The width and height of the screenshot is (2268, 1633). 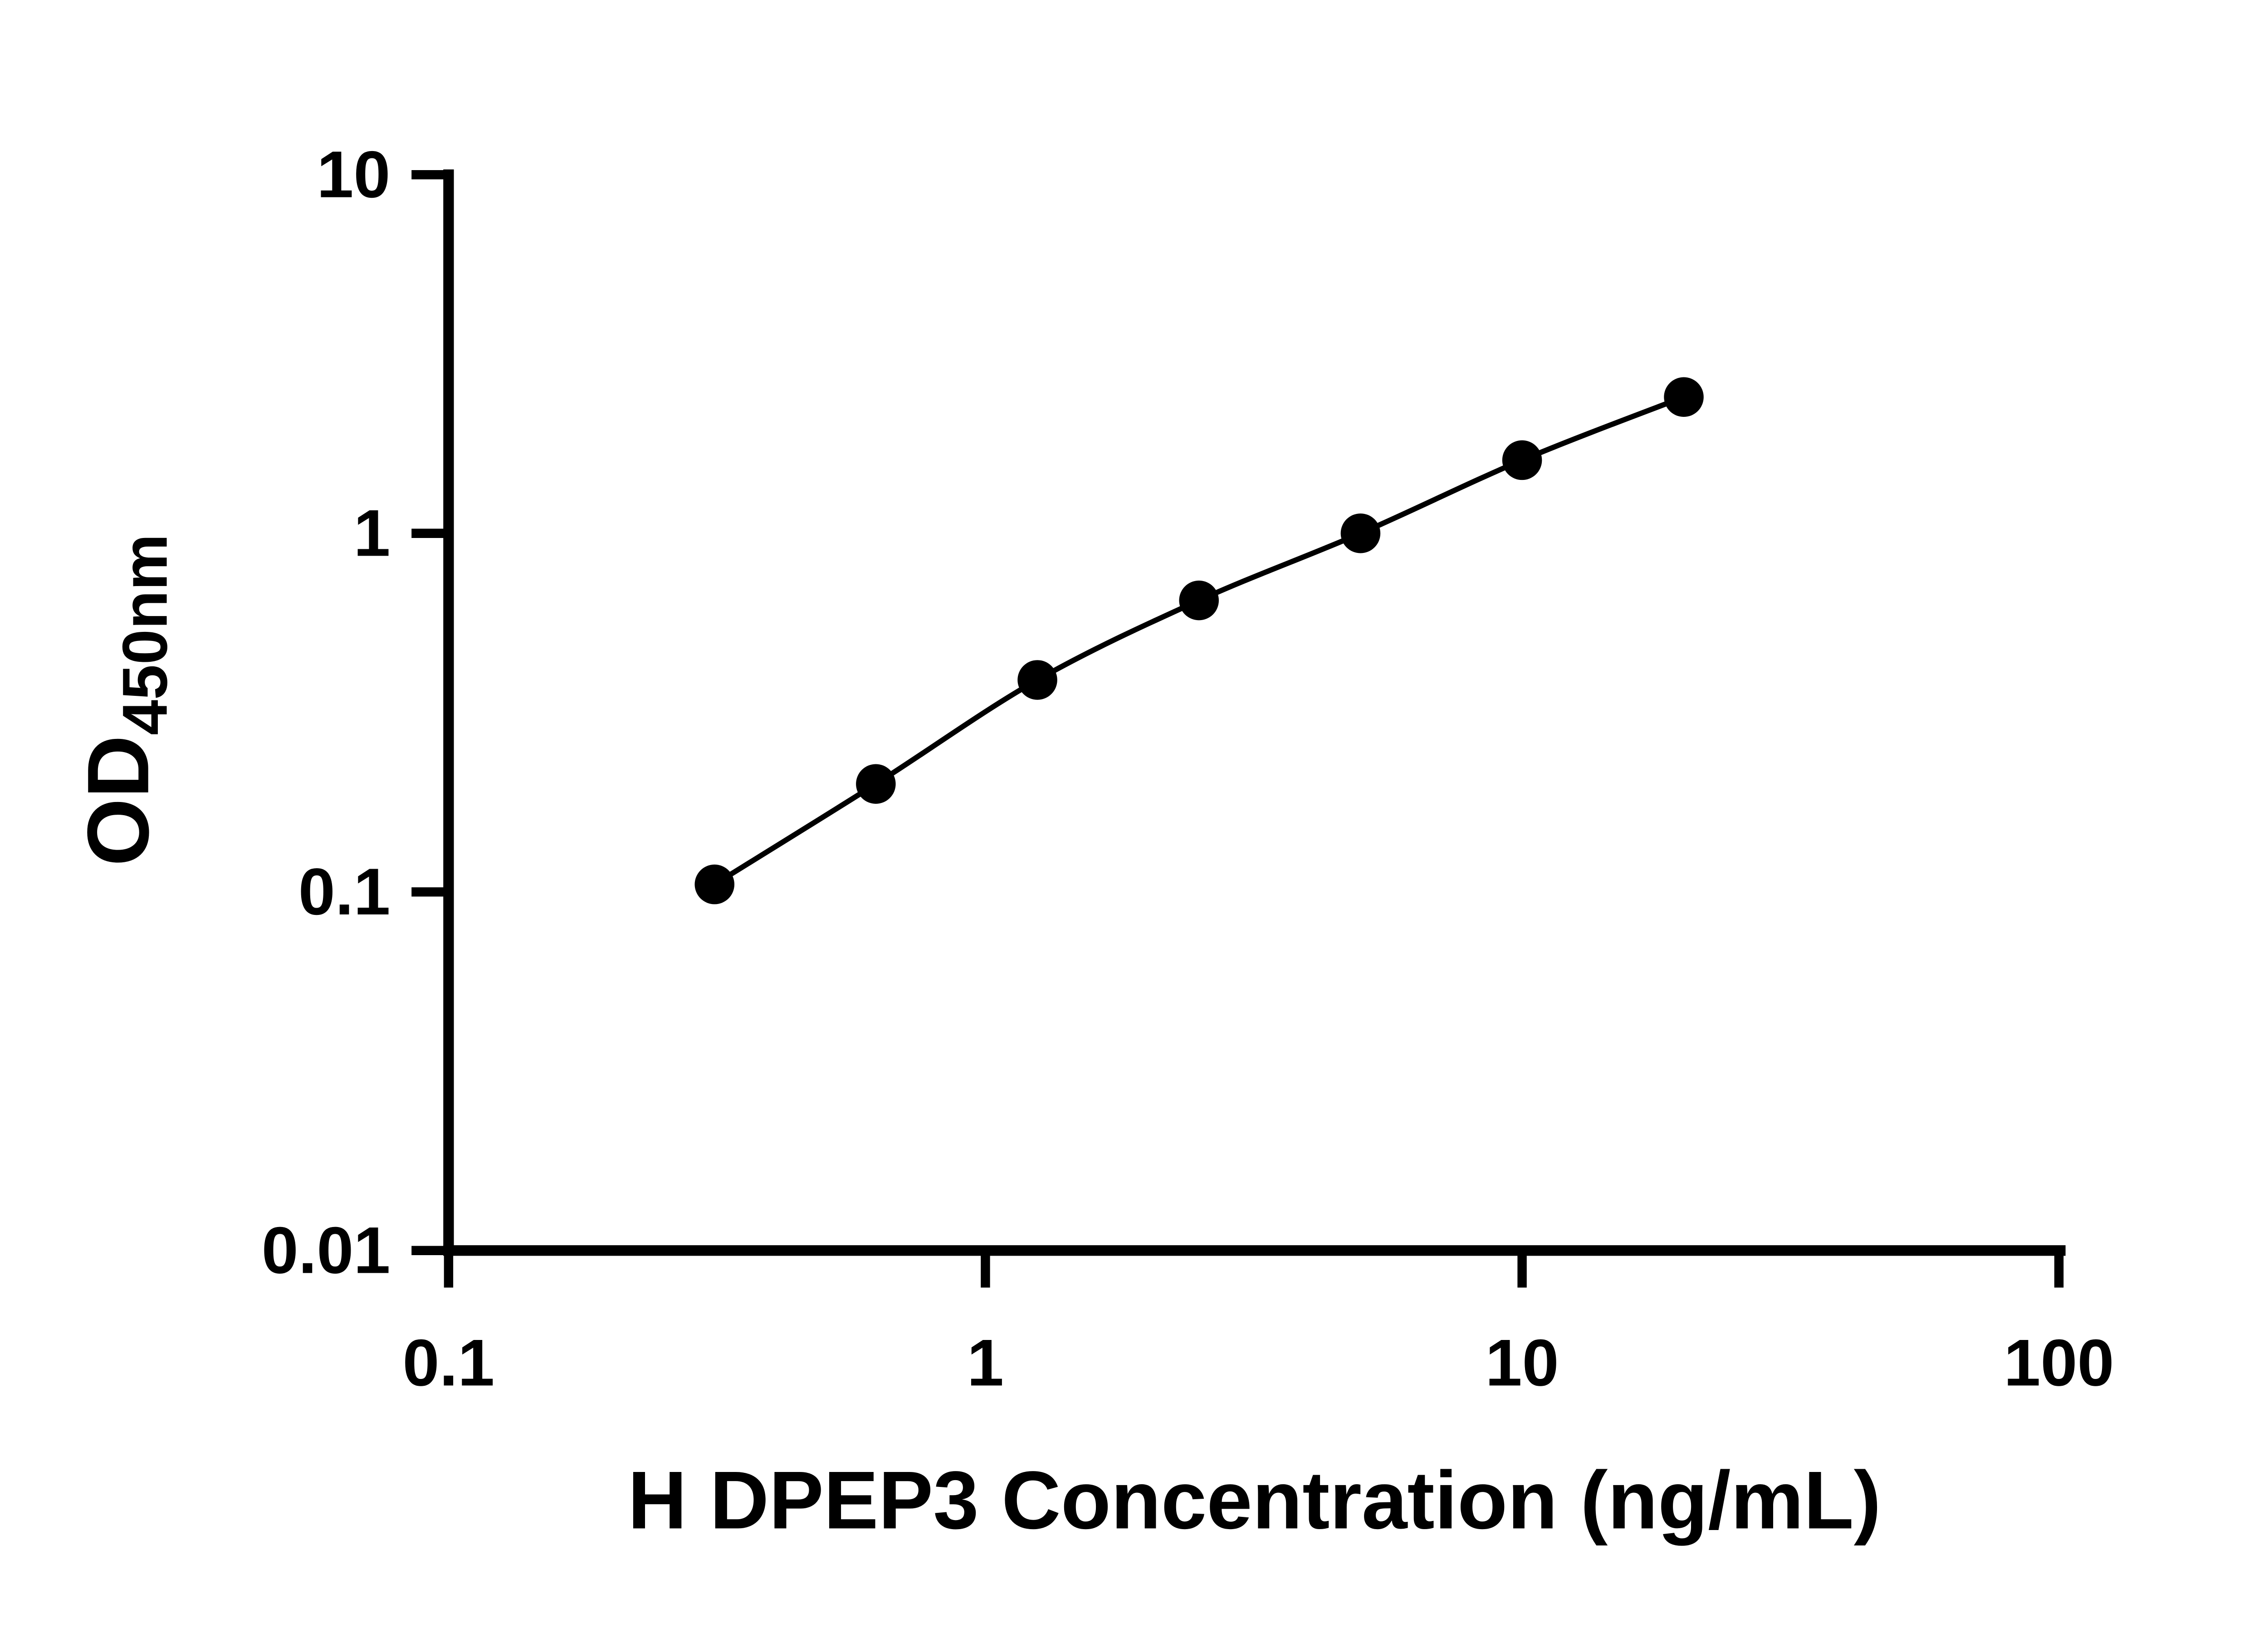 I want to click on y-tick-label: 10, so click(x=353, y=174).